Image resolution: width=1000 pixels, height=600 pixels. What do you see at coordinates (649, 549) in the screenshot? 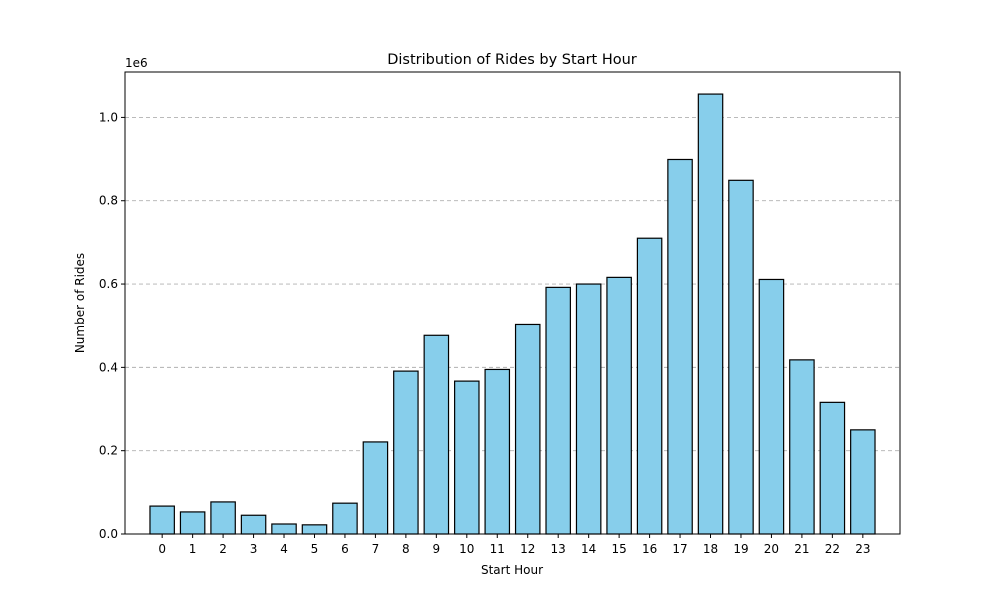
I see `x-tick-label: 16` at bounding box center [649, 549].